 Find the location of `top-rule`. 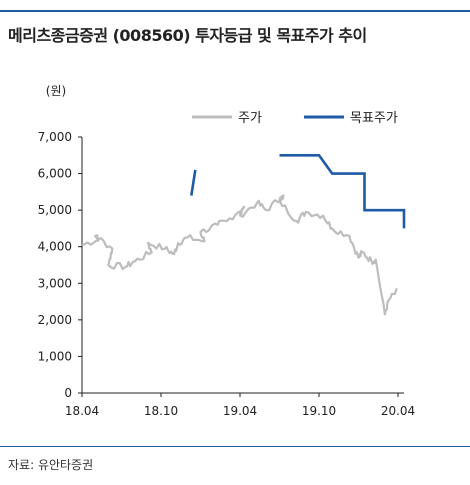

top-rule is located at coordinates (235, 11).